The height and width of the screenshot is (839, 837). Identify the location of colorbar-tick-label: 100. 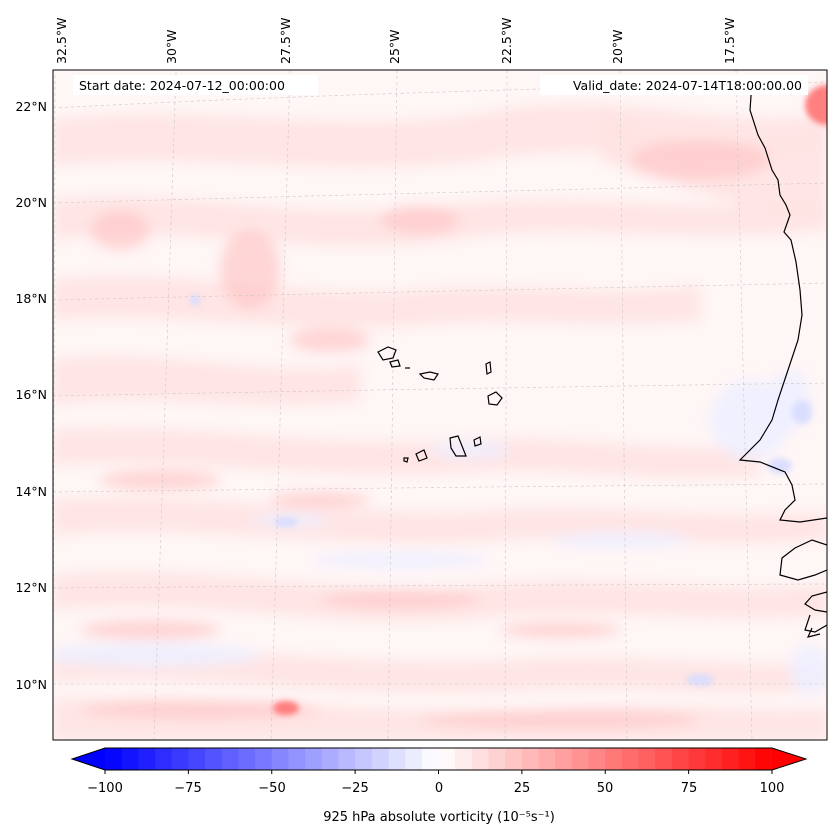
(772, 788).